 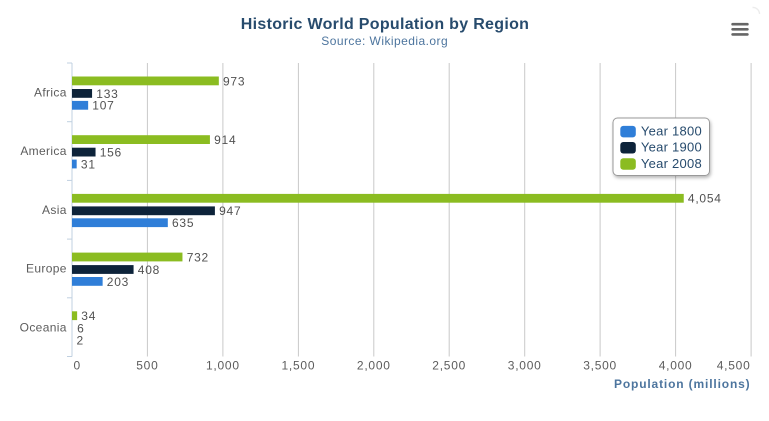 What do you see at coordinates (118, 282) in the screenshot?
I see `svg-text: 203` at bounding box center [118, 282].